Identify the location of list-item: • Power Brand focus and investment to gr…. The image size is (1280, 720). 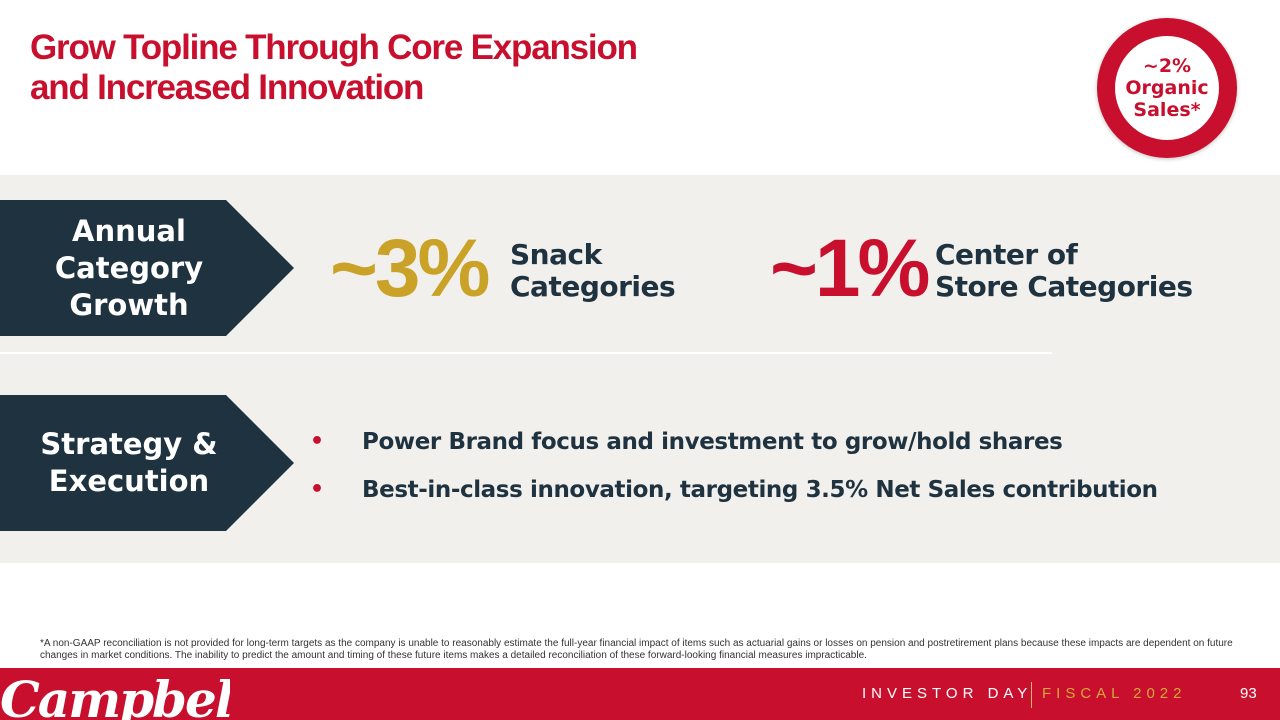
(734, 442).